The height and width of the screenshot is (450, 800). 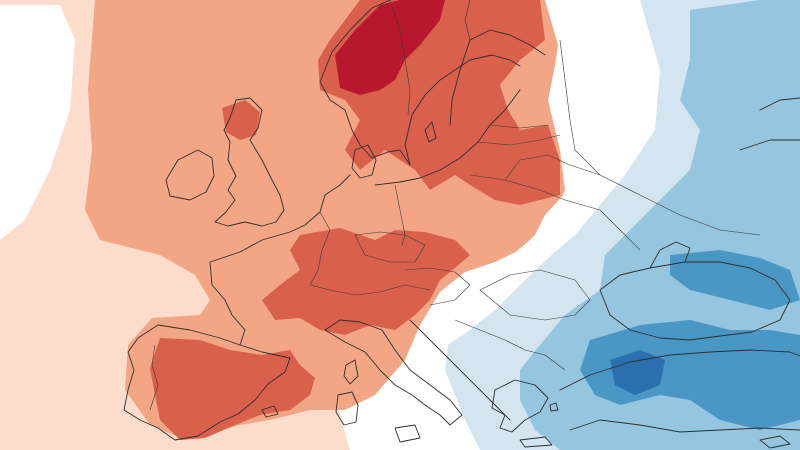 What do you see at coordinates (249, 162) in the screenshot?
I see `coast-great-britain` at bounding box center [249, 162].